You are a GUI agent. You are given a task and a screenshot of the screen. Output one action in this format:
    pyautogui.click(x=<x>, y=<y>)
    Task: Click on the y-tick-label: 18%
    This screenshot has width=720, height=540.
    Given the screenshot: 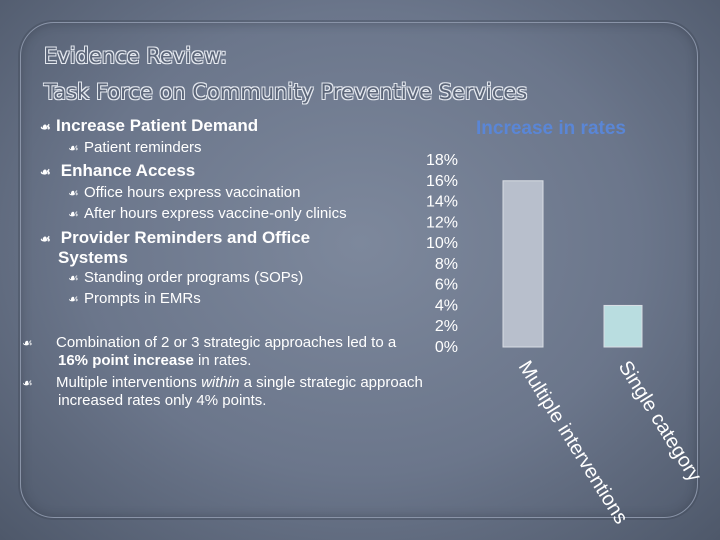 What is the action you would take?
    pyautogui.click(x=442, y=160)
    